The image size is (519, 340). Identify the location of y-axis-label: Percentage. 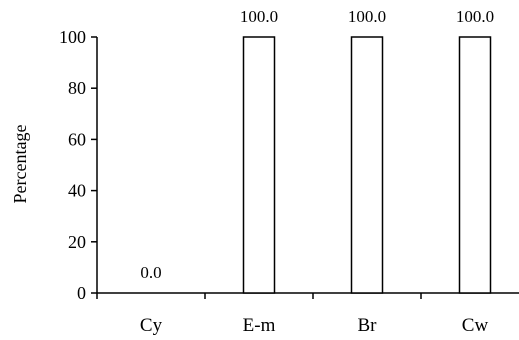
(20, 164).